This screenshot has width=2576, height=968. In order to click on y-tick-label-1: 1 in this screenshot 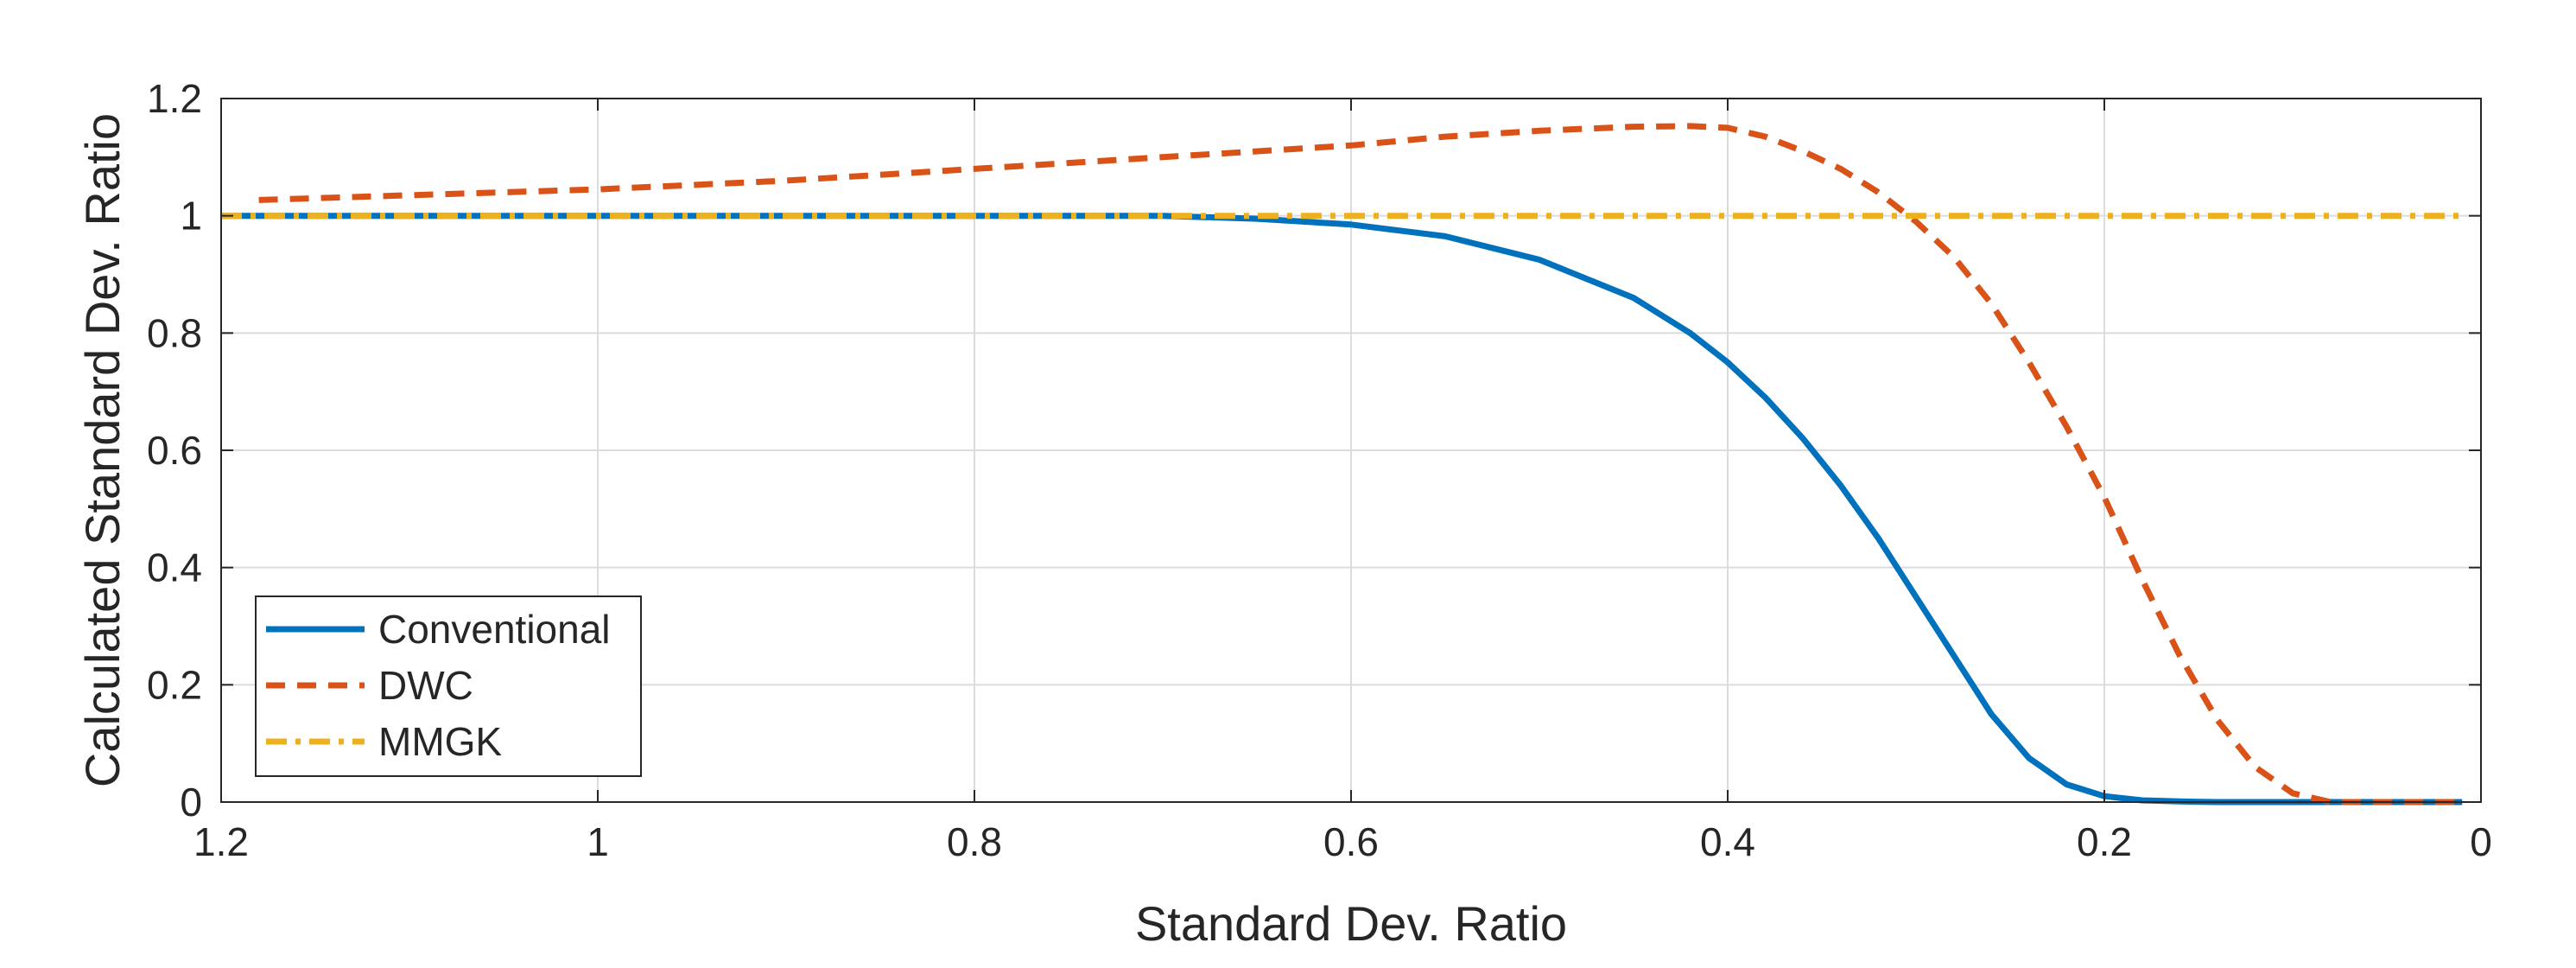, I will do `click(191, 216)`.